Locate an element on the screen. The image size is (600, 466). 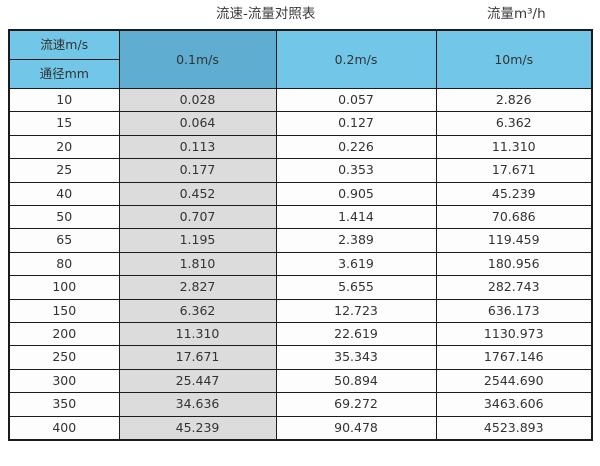
flow-value-cell: 119.459 is located at coordinates (514, 240).